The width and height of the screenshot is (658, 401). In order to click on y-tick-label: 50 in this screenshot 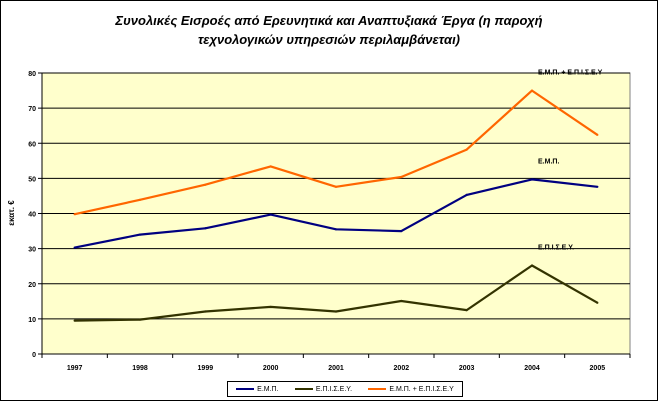, I will do `click(32, 179)`.